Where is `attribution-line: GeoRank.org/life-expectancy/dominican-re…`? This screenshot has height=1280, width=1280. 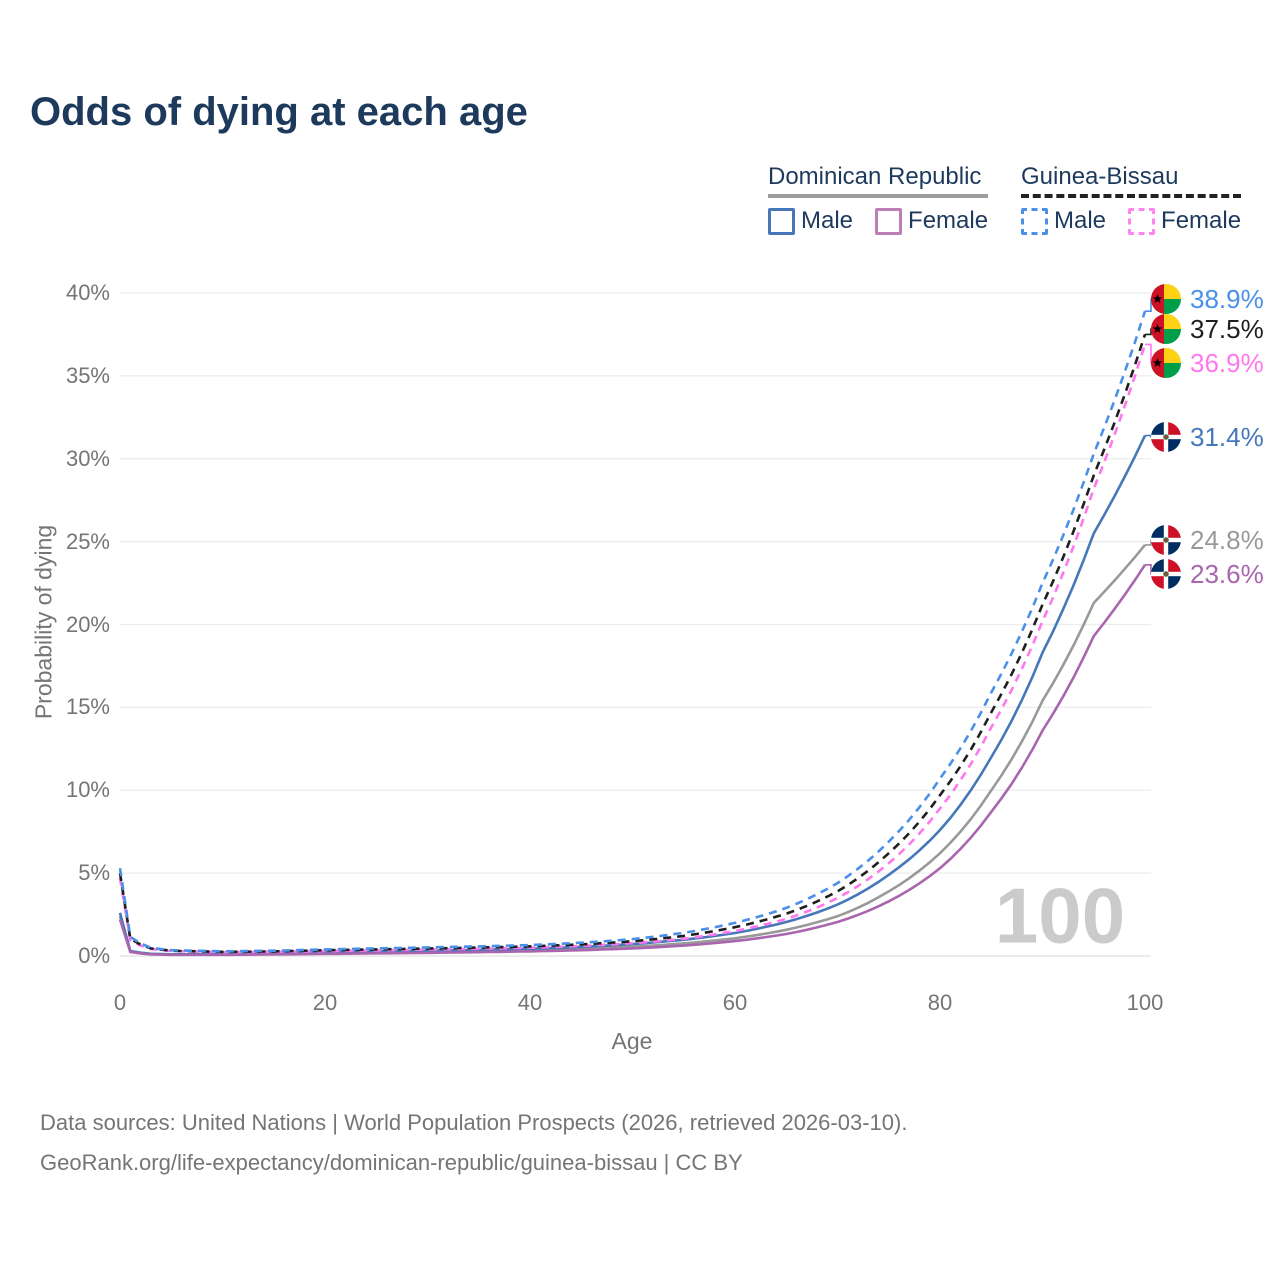
attribution-line: GeoRank.org/life-expectancy/dominican-re… is located at coordinates (391, 1162).